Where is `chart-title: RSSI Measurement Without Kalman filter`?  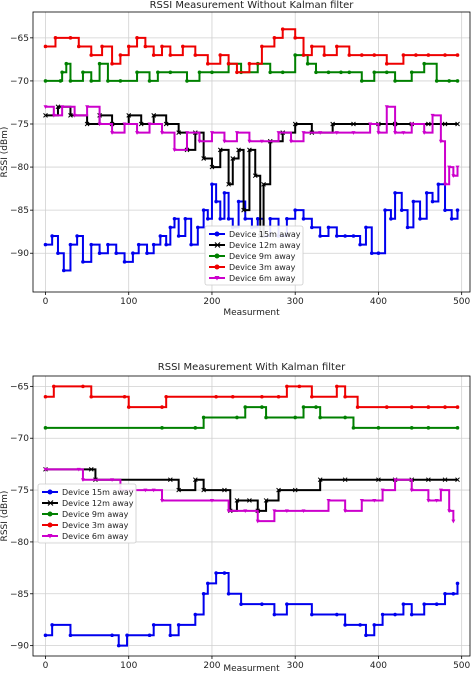
chart-title: RSSI Measurement Without Kalman filter is located at coordinates (252, 5).